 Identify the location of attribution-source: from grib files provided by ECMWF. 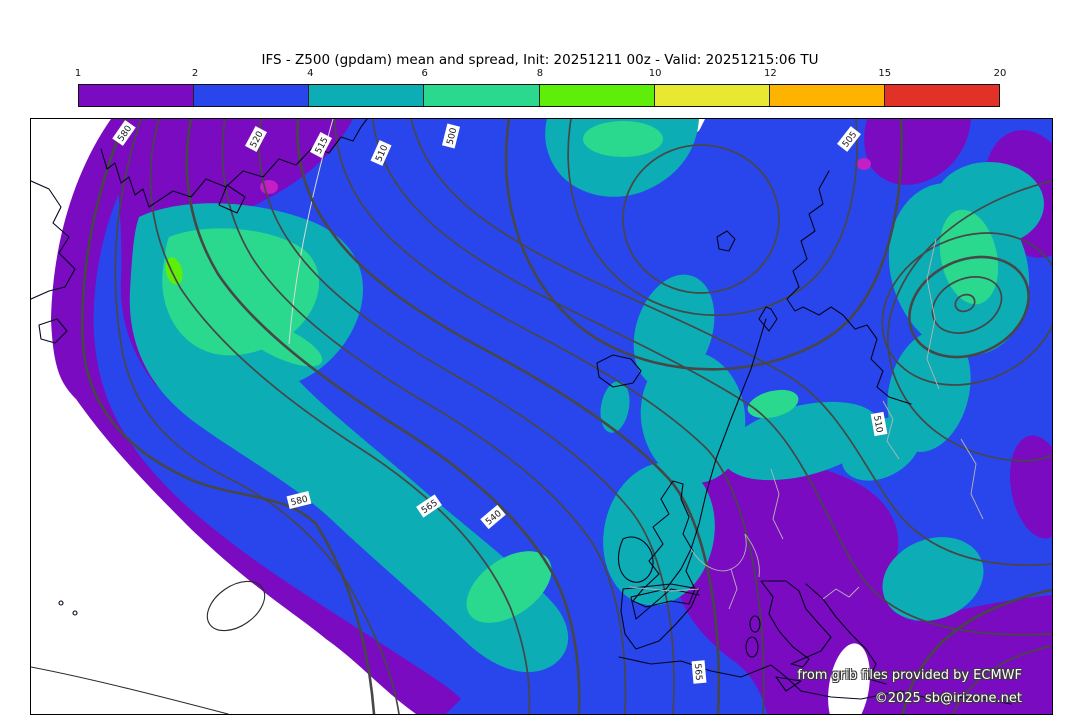
(909, 675).